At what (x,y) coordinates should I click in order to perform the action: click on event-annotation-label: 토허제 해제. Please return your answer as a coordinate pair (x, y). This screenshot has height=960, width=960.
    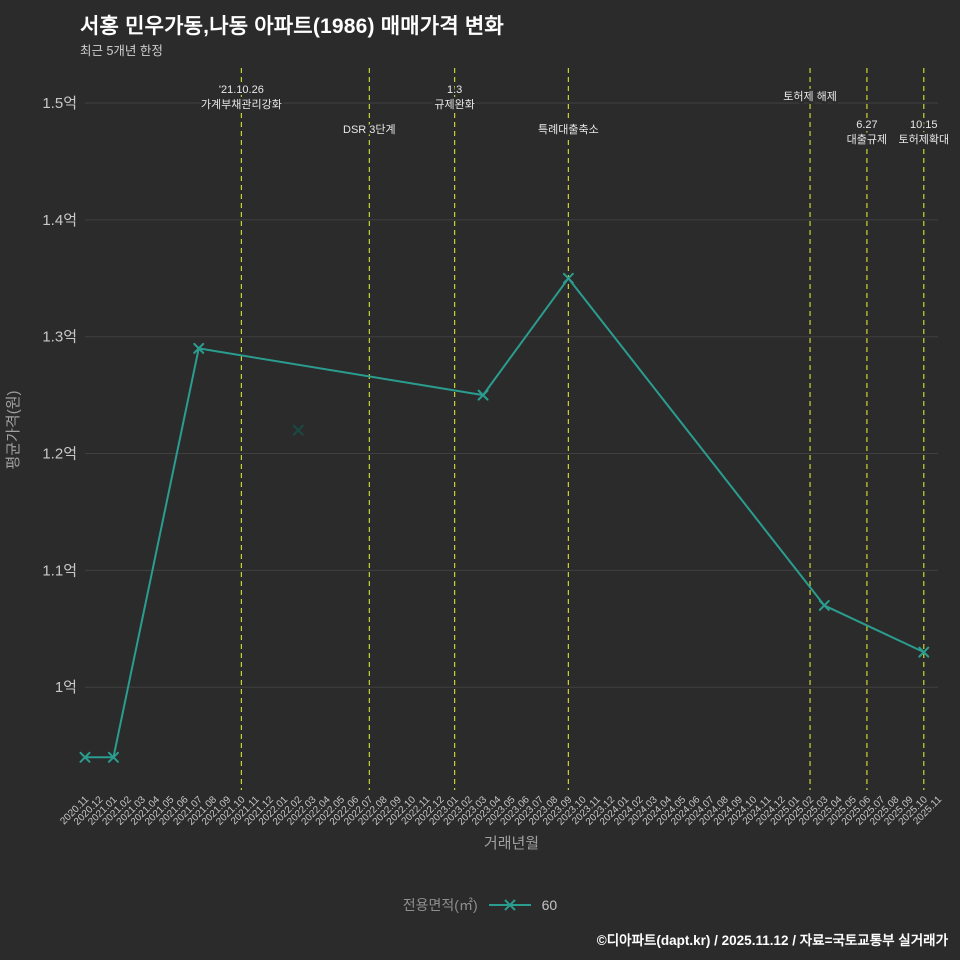
    Looking at the image, I should click on (810, 96).